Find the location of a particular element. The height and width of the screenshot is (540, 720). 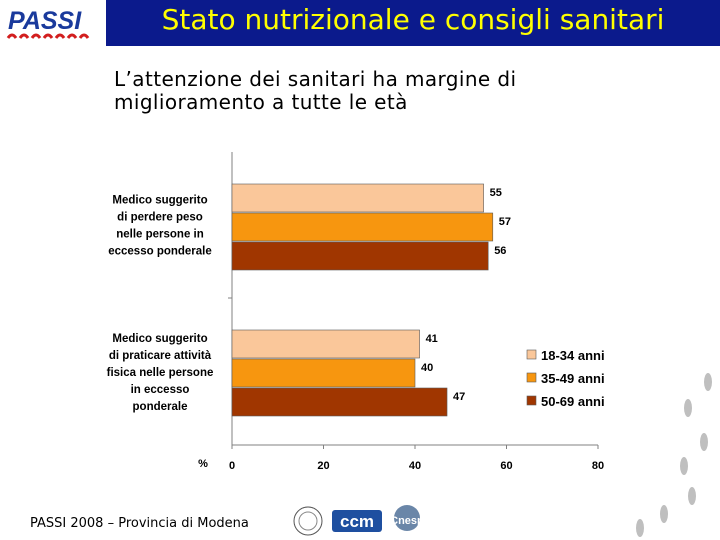

data-label: 56 is located at coordinates (500, 251).